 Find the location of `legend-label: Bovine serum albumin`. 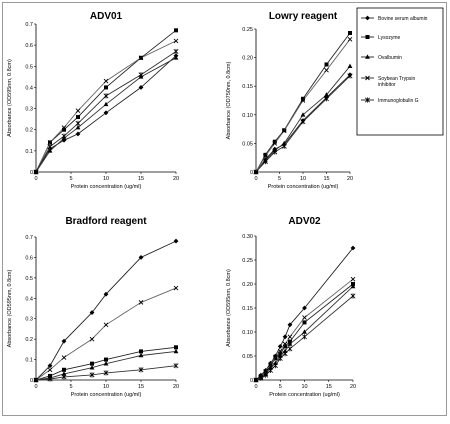

legend-label: Bovine serum albumin is located at coordinates (403, 19).